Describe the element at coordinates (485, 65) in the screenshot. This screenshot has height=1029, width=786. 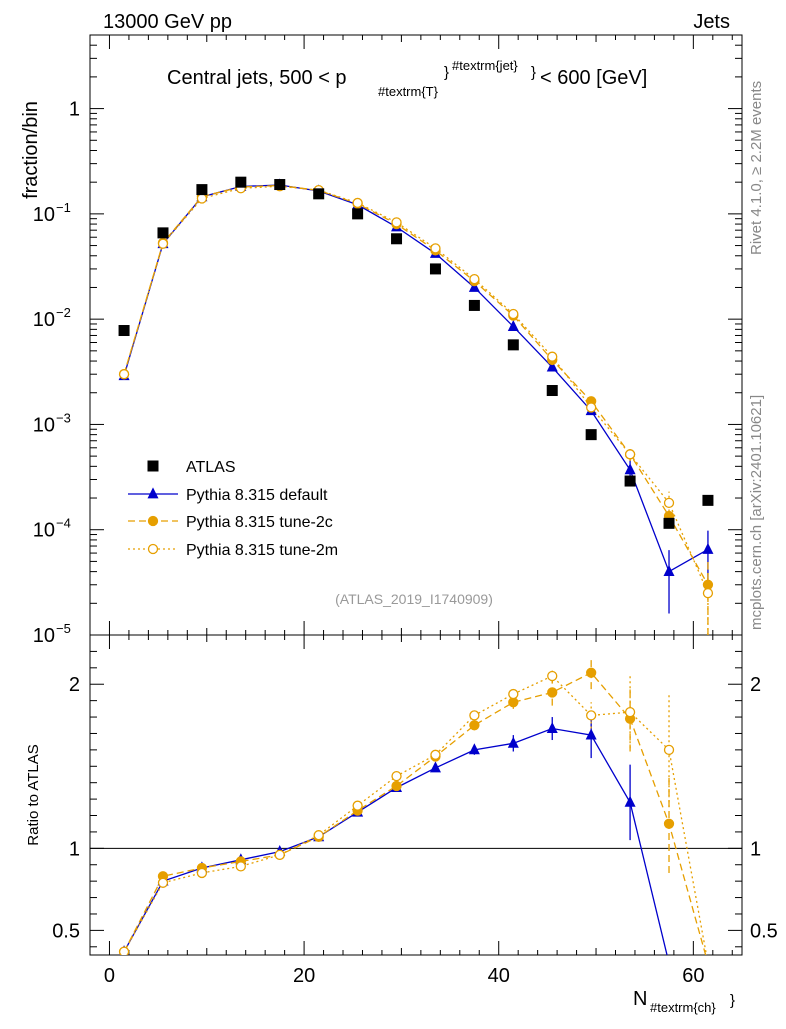
I see `plot-title-sup: #textrm{jet}` at that location.